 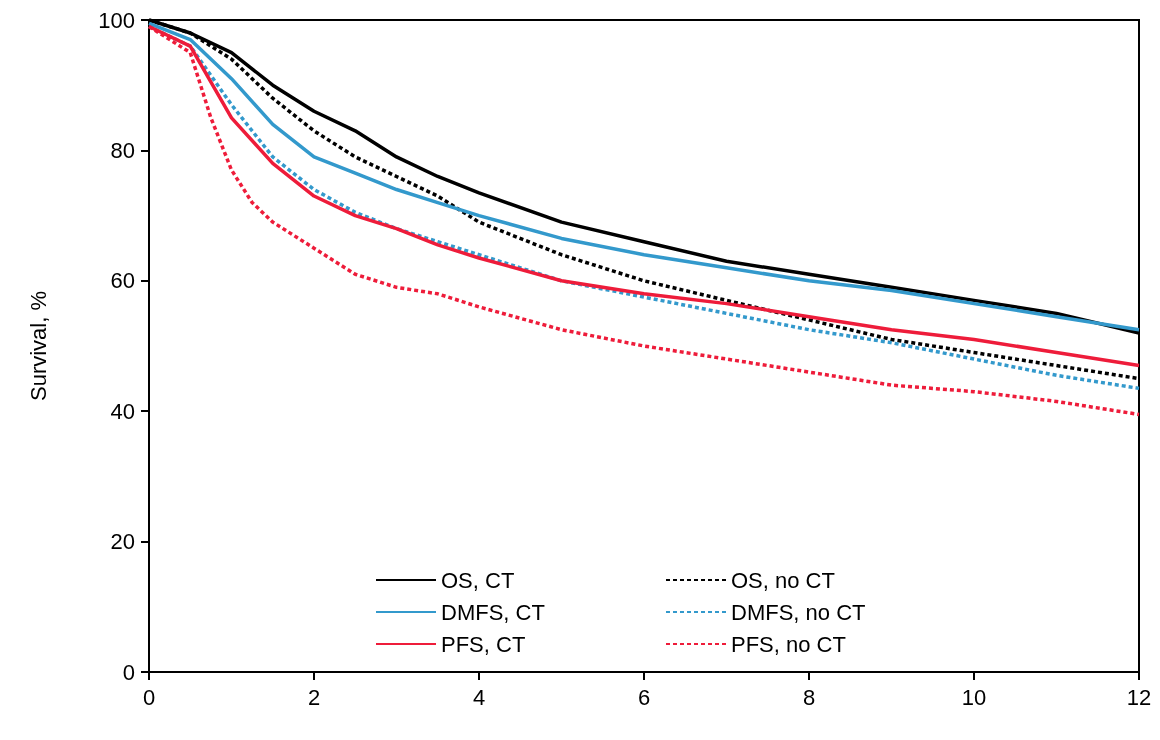 What do you see at coordinates (644, 697) in the screenshot?
I see `x-tick-label: 6` at bounding box center [644, 697].